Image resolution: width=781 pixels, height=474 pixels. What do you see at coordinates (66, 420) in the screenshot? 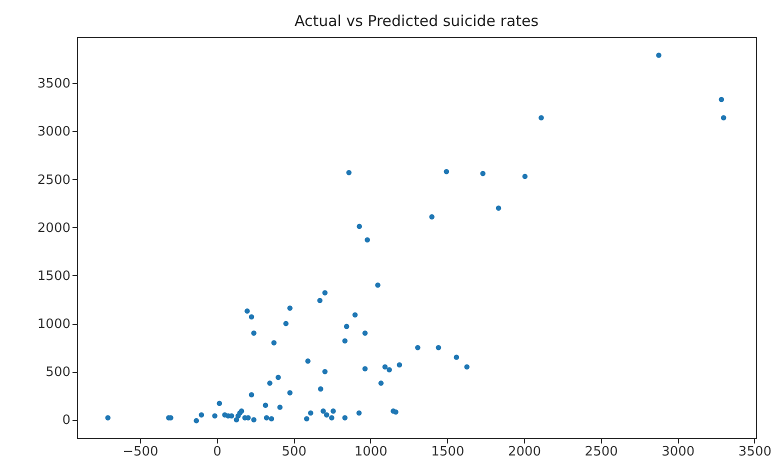
I see `y-tick-label: 0` at bounding box center [66, 420].